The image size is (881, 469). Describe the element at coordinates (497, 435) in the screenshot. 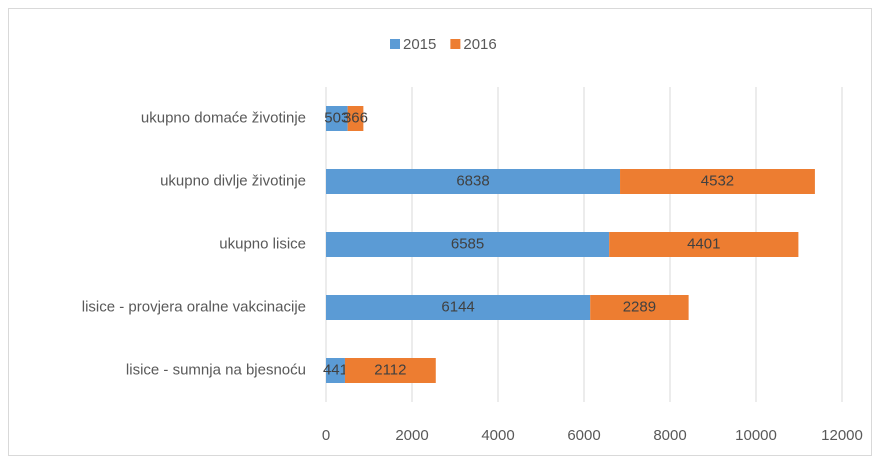

I see `x-tick-label: 4000` at that location.